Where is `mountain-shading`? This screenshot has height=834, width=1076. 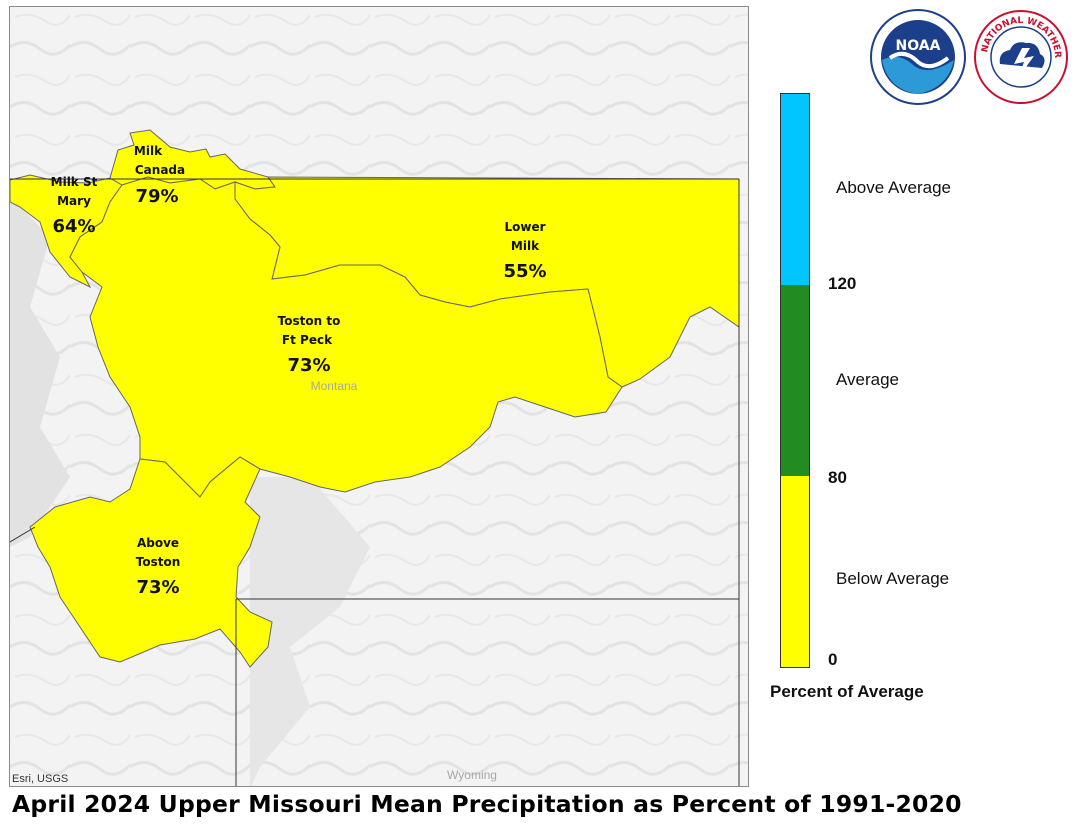 mountain-shading is located at coordinates (40, 372).